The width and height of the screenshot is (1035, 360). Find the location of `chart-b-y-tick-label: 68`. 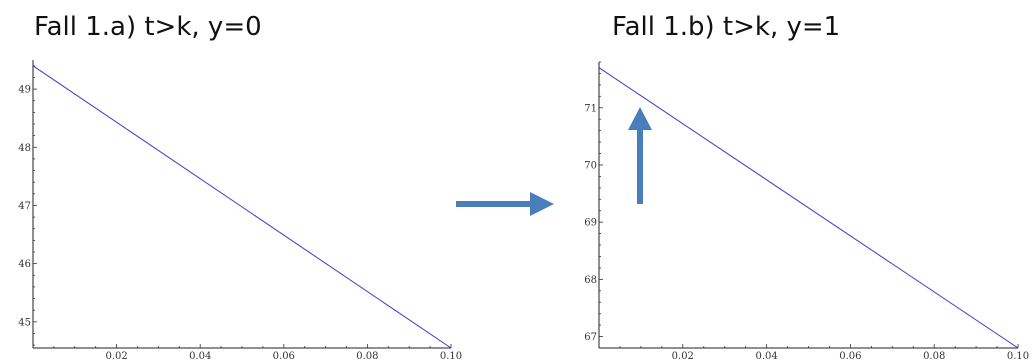

chart-b-y-tick-label: 68 is located at coordinates (590, 280).